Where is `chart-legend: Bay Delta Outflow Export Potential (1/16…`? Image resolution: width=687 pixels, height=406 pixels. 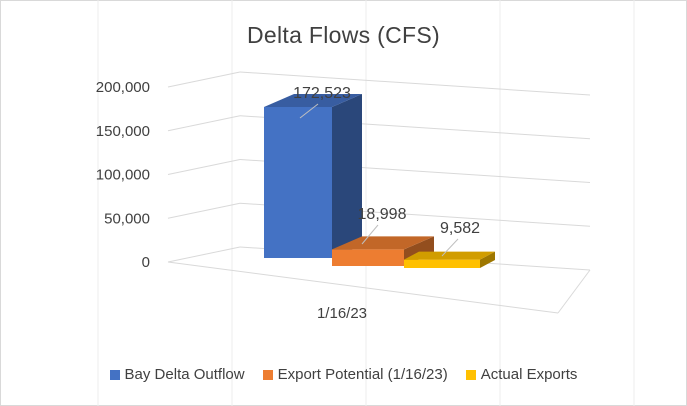
chart-legend: Bay Delta Outflow Export Potential (1/16… is located at coordinates (343, 374).